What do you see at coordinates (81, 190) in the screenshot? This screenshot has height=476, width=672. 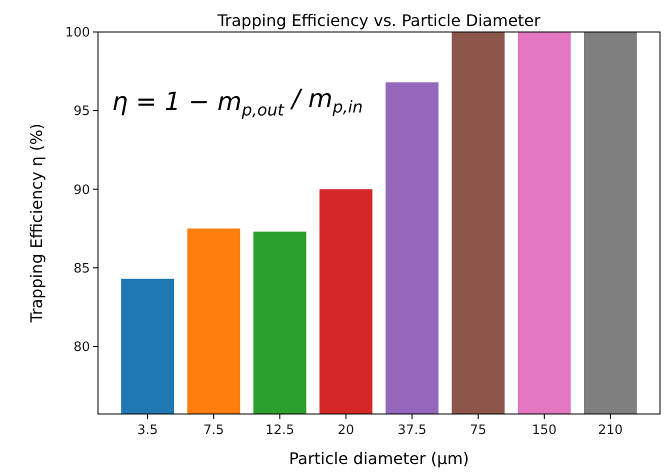 I see `y-tick-label: 90` at bounding box center [81, 190].